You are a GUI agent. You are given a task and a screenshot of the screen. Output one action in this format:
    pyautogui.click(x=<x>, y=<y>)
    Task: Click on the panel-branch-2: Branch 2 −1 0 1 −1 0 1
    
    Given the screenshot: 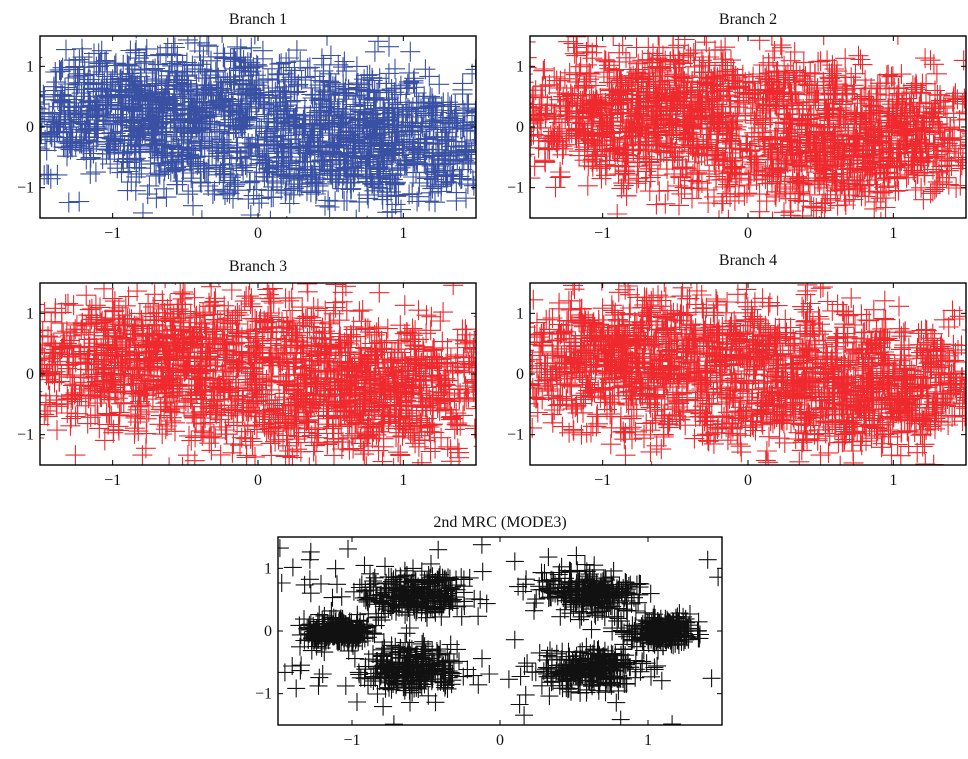 What is the action you would take?
    pyautogui.click(x=737, y=126)
    